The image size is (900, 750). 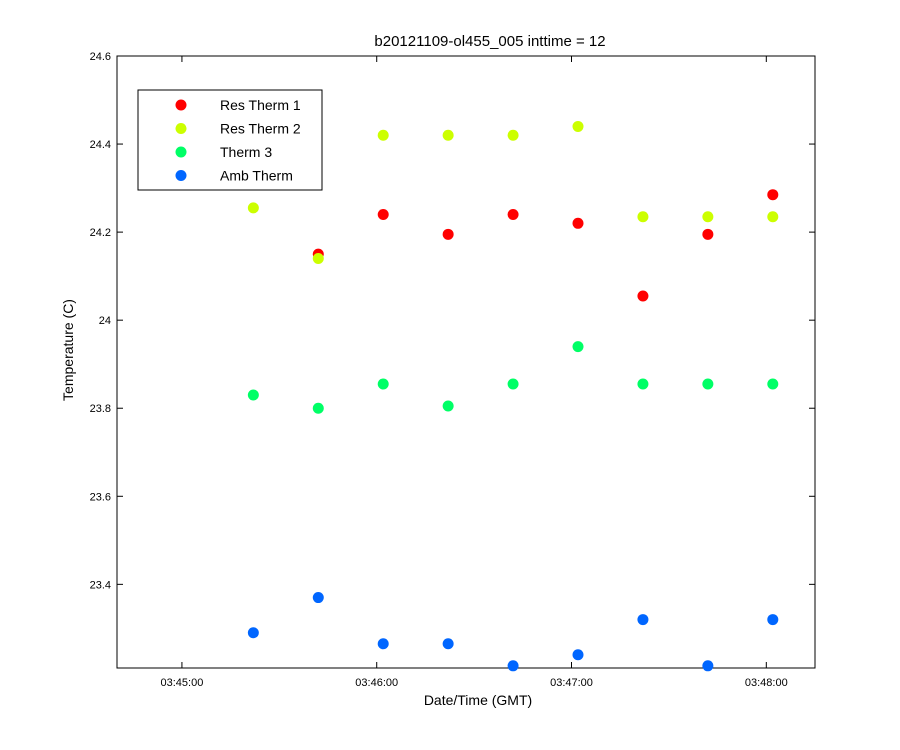 I want to click on y-tick-label: 24.6, so click(x=100, y=57).